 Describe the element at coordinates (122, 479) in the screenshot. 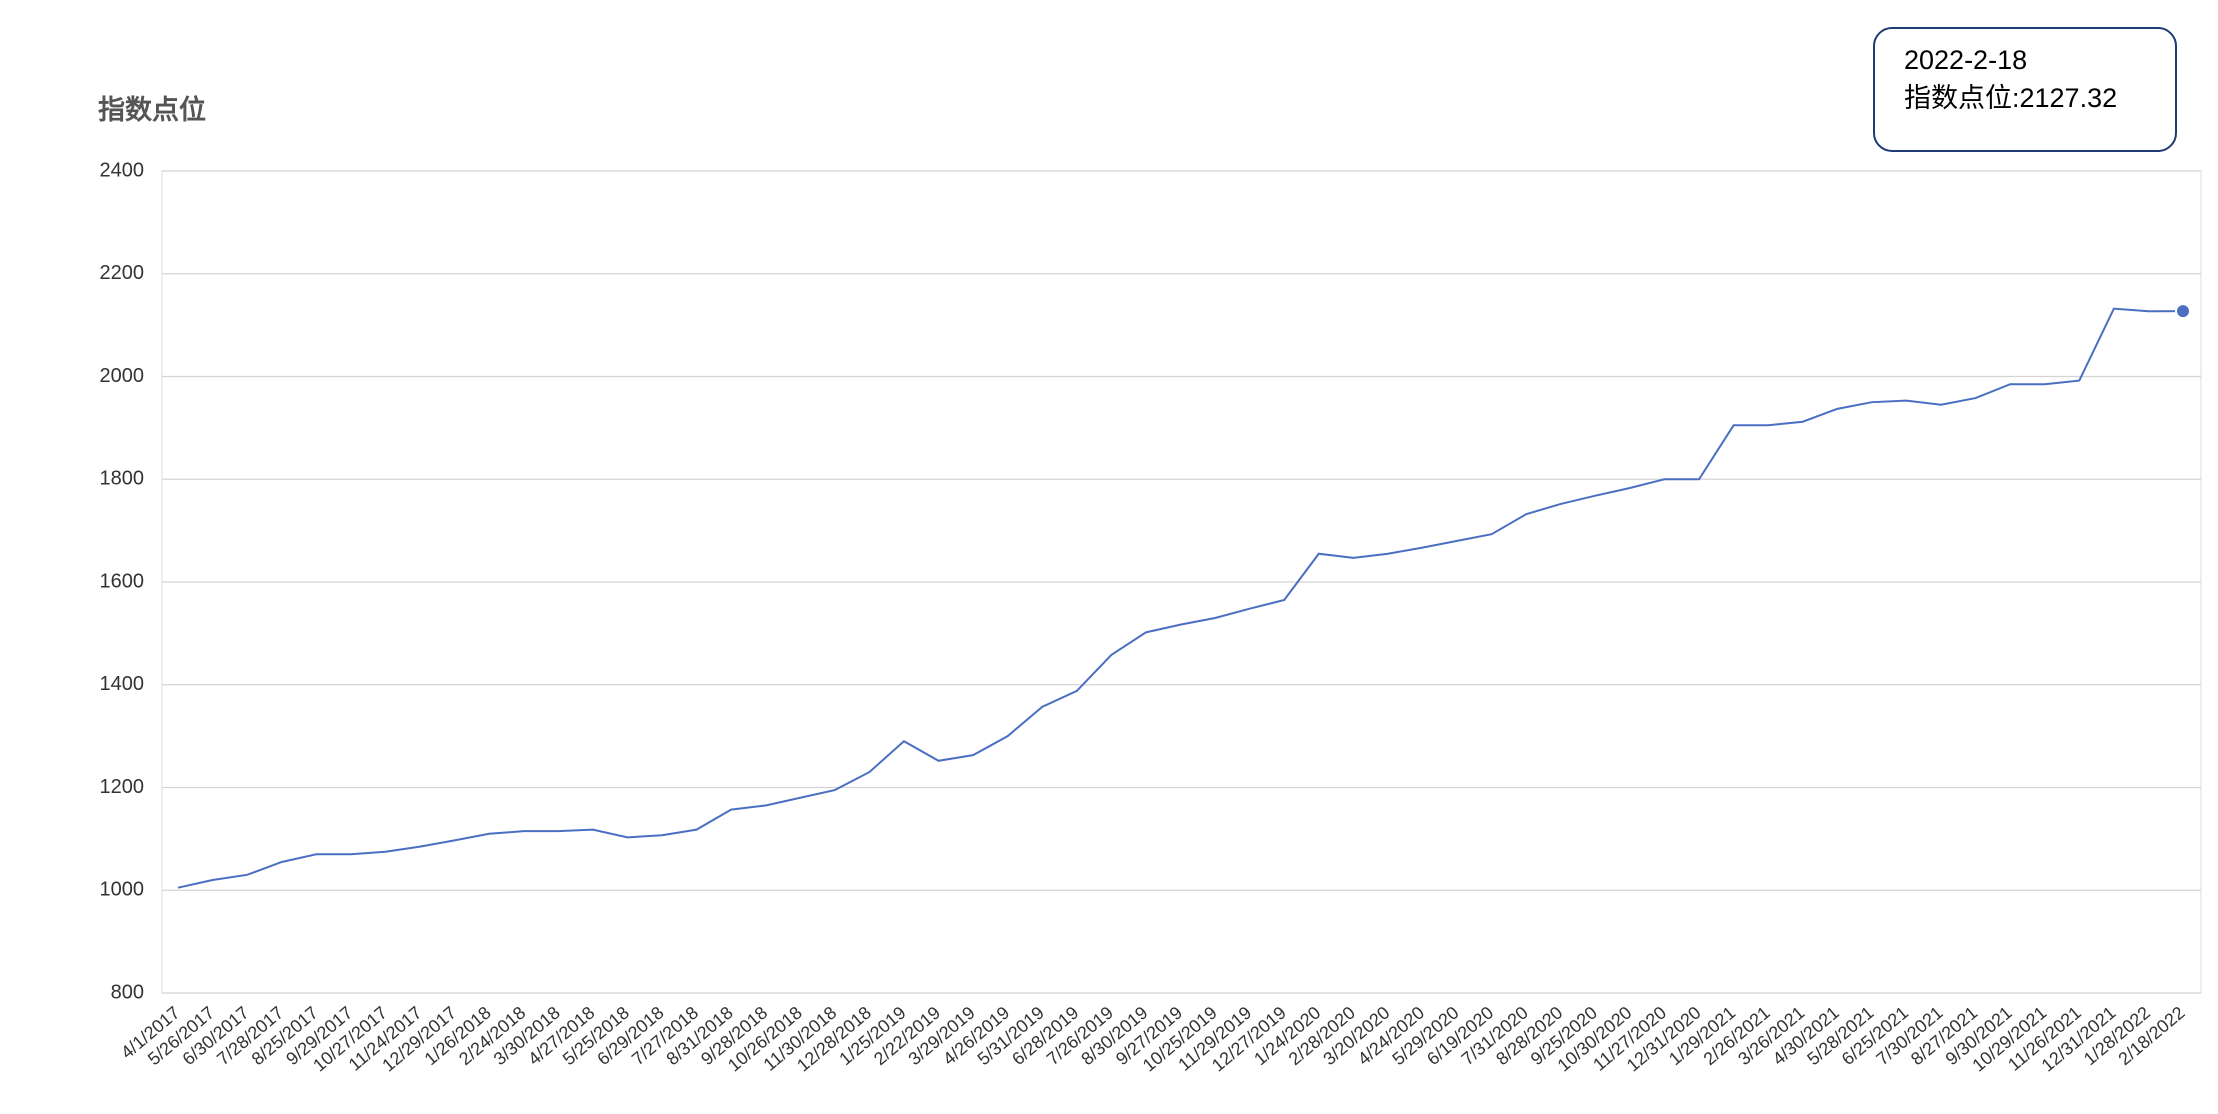

I see `y-tick-label: 1800` at that location.